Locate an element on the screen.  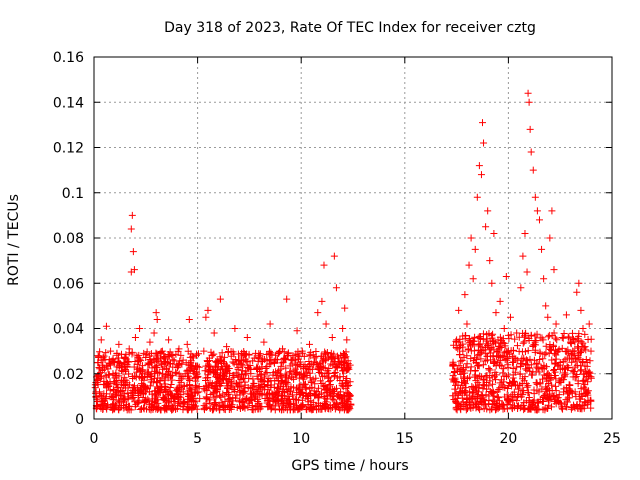
x-tick-label: 15 is located at coordinates (405, 439).